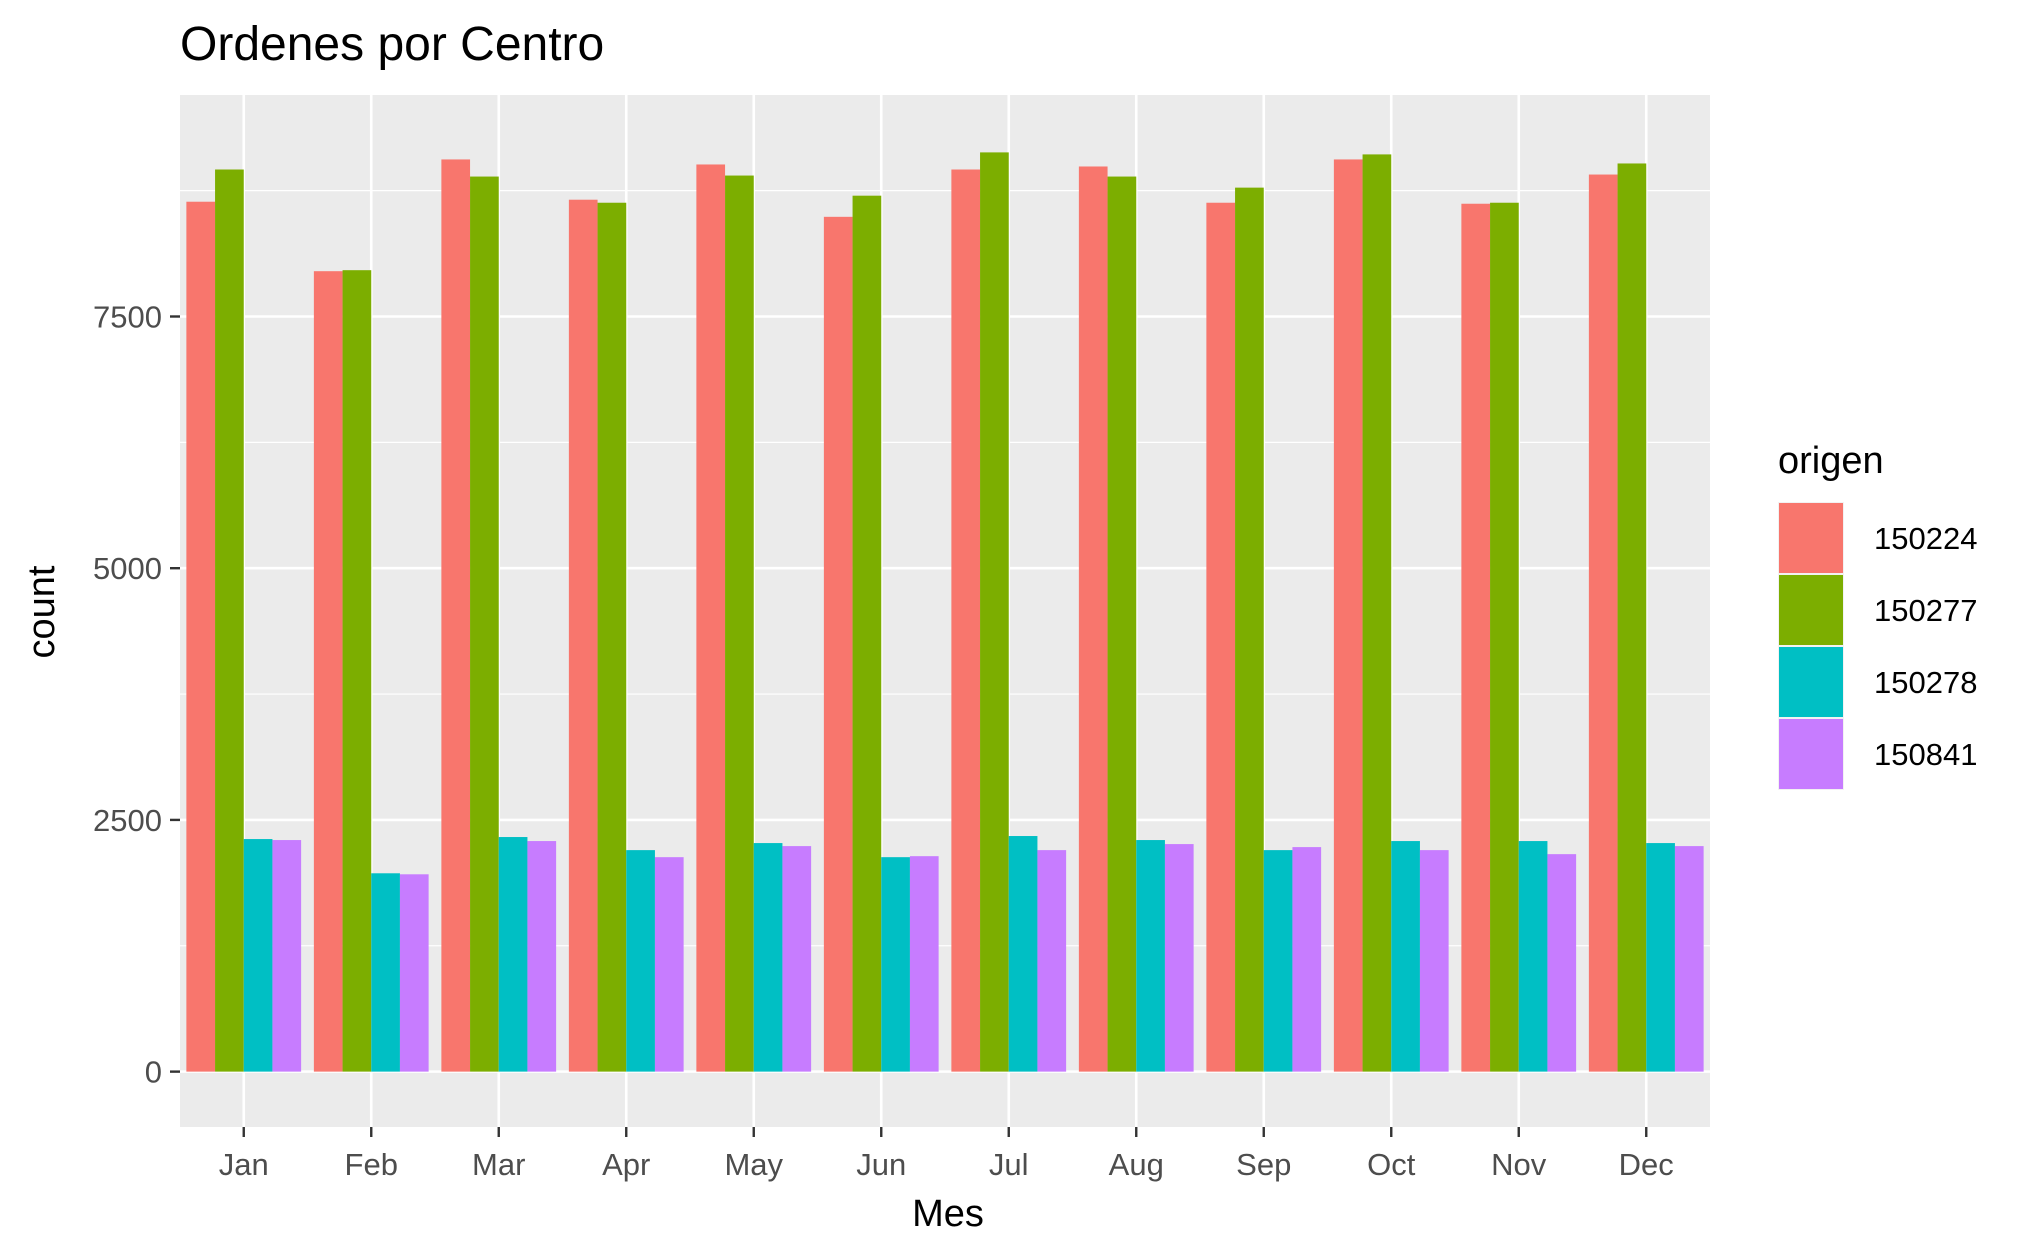 Image resolution: width=2028 pixels, height=1253 pixels. Describe the element at coordinates (357, 671) in the screenshot. I see `bar-150277-feb` at that location.